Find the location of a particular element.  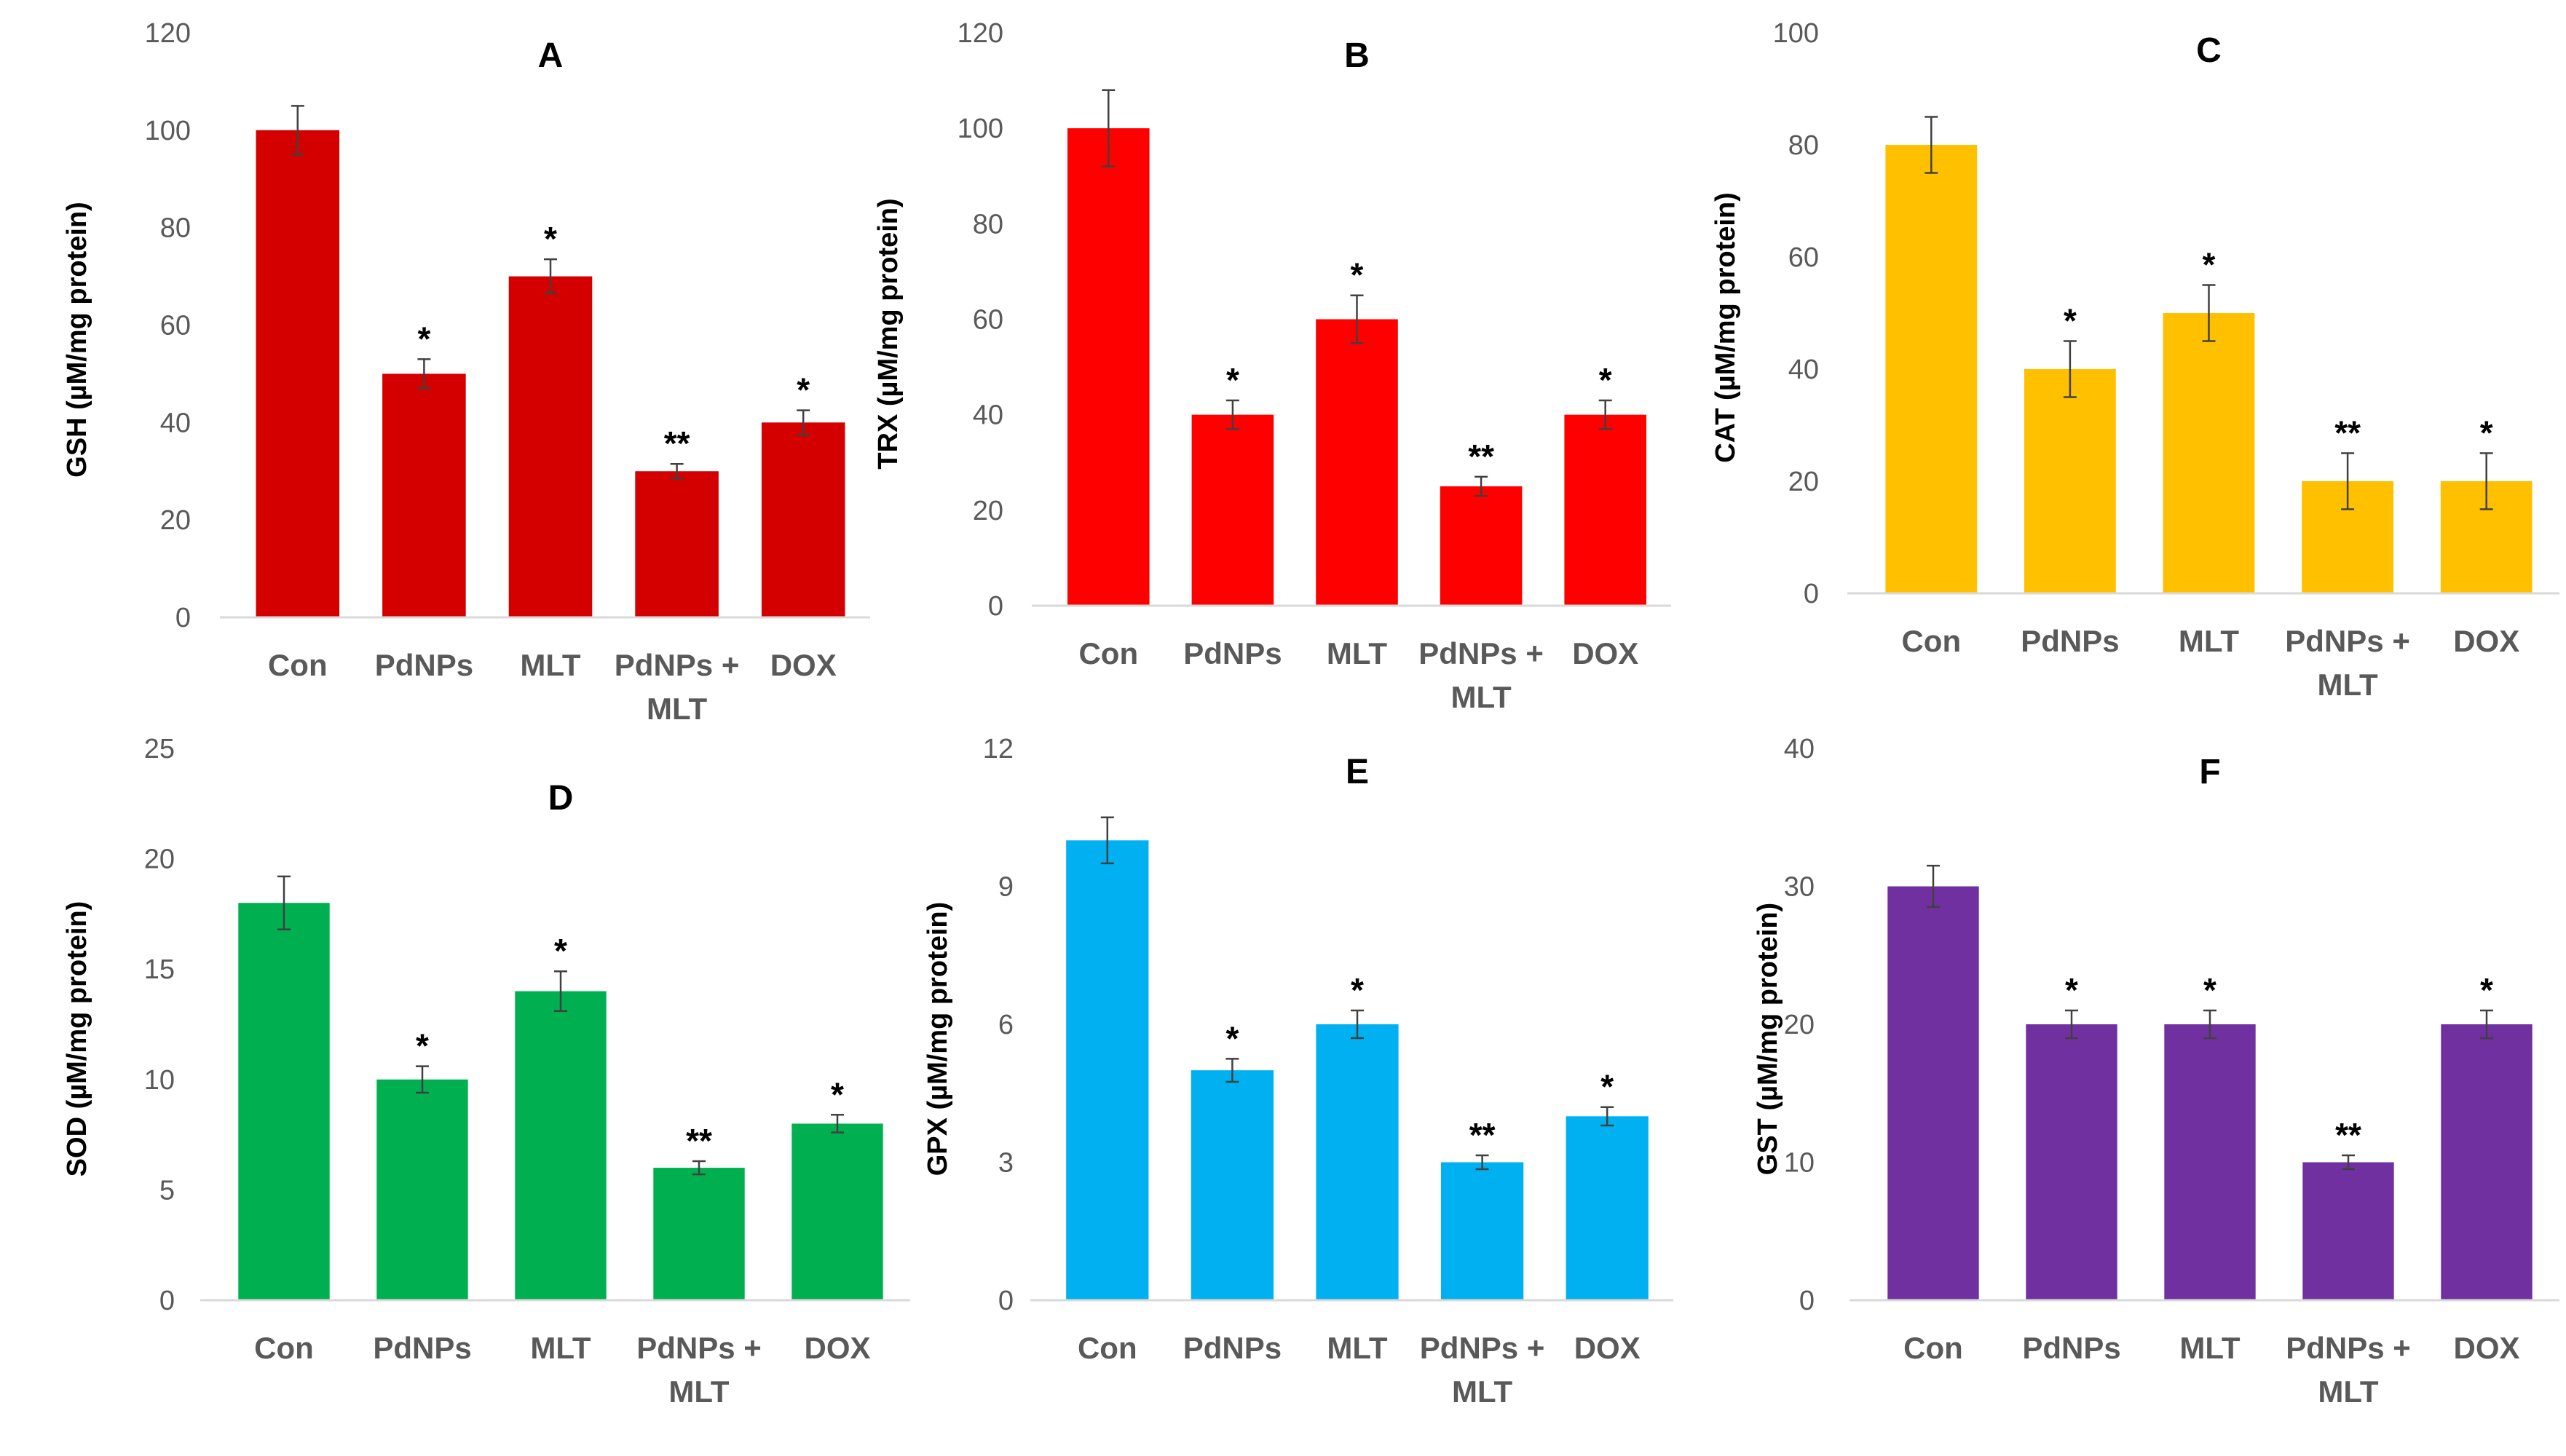

panel-a-ytick-label: 100 is located at coordinates (168, 131).